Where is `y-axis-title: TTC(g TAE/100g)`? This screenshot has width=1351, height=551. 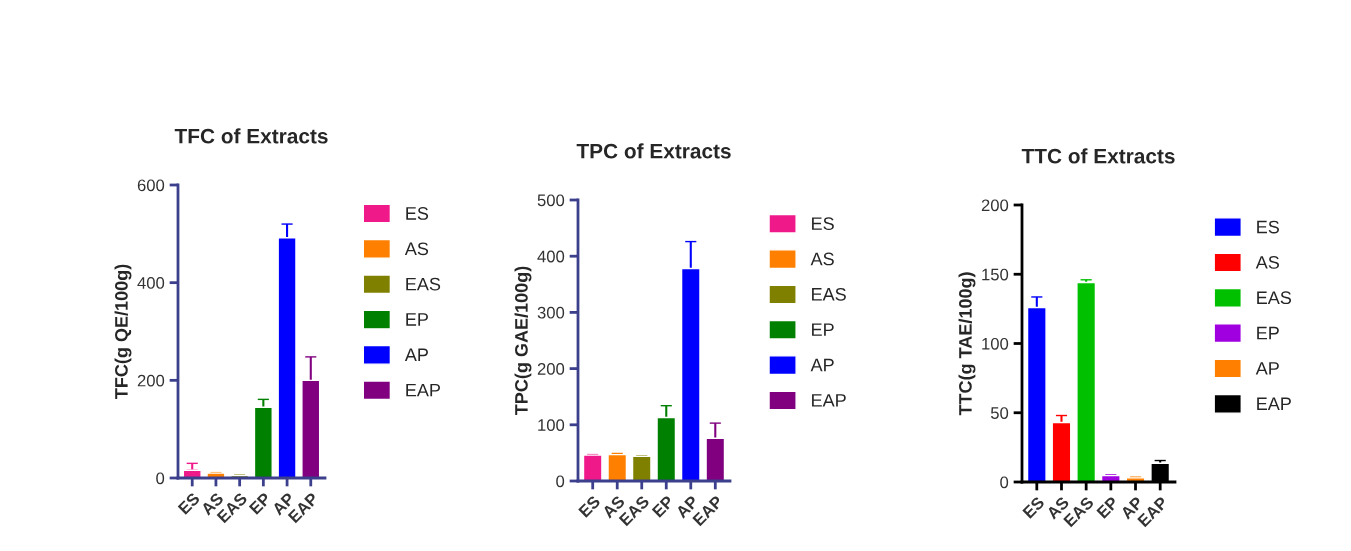 y-axis-title: TTC(g TAE/100g) is located at coordinates (967, 344).